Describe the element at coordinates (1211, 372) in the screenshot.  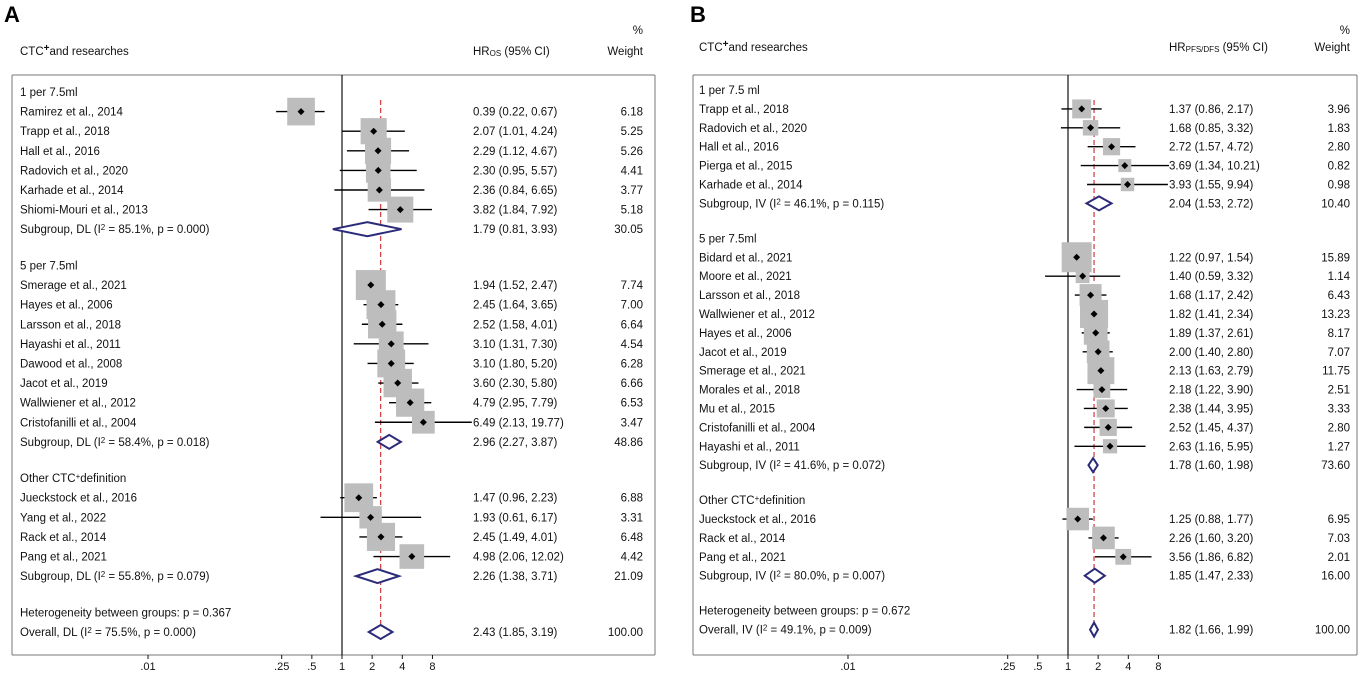
I see `hr-ci-value: 2.13 (1.63, 2.79)` at that location.